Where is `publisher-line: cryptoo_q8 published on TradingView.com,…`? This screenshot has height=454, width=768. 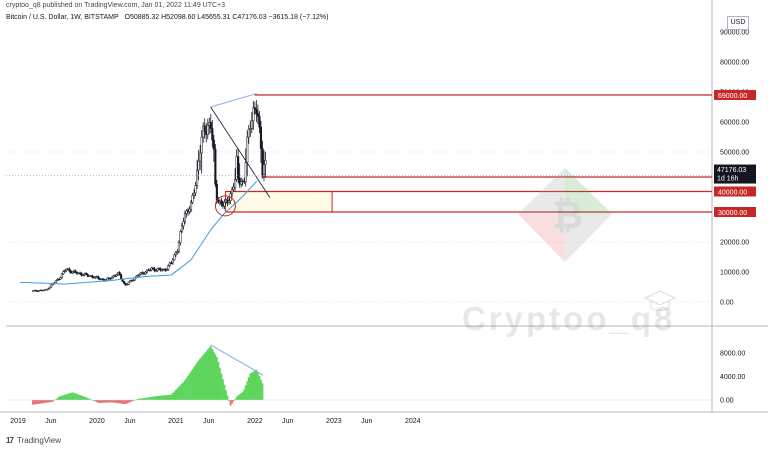 publisher-line: cryptoo_q8 published on TradingView.com,… is located at coordinates (116, 5).